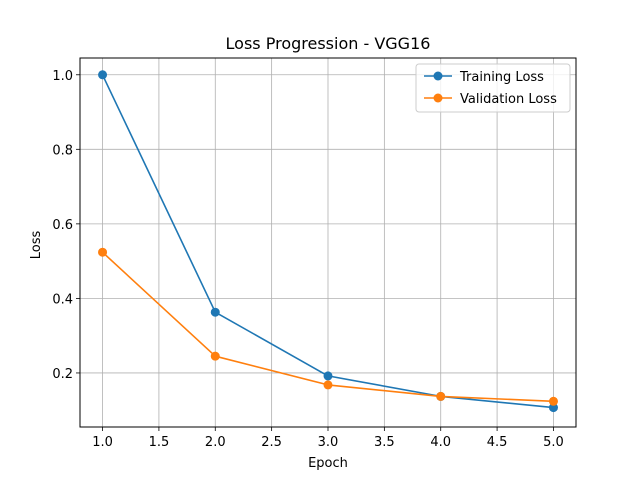  I want to click on x-tick-label: 2.5, so click(271, 442).